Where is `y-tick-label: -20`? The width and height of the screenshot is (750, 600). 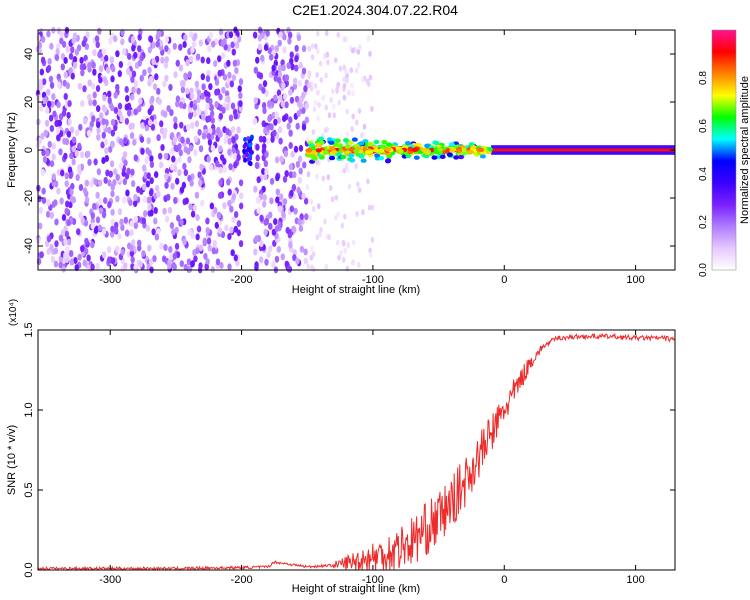 y-tick-label: -20 is located at coordinates (29, 198).